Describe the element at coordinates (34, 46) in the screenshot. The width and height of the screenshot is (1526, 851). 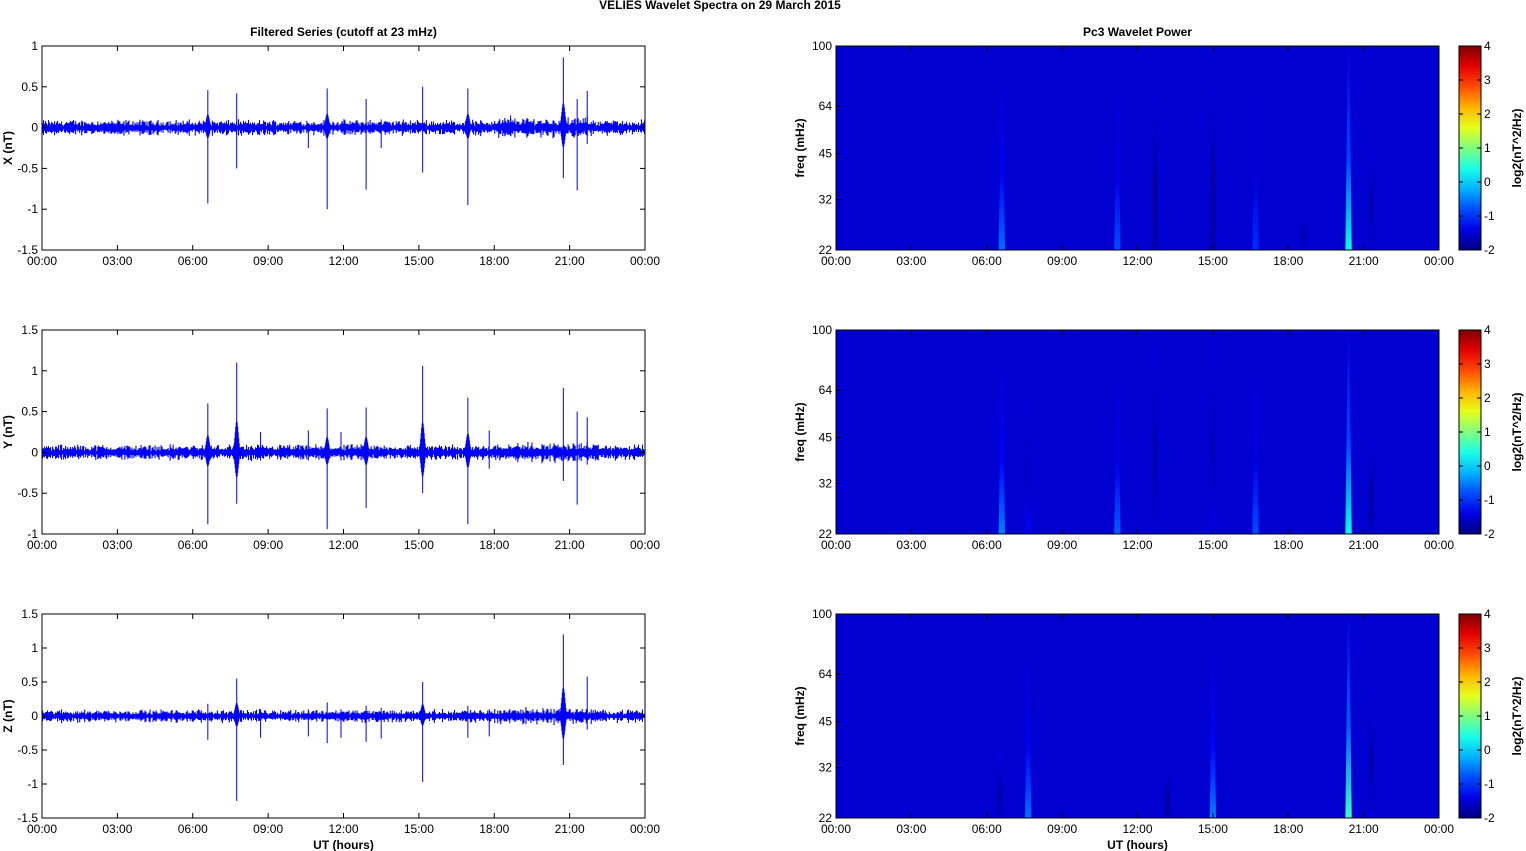
I see `y-tick-label: 1` at that location.